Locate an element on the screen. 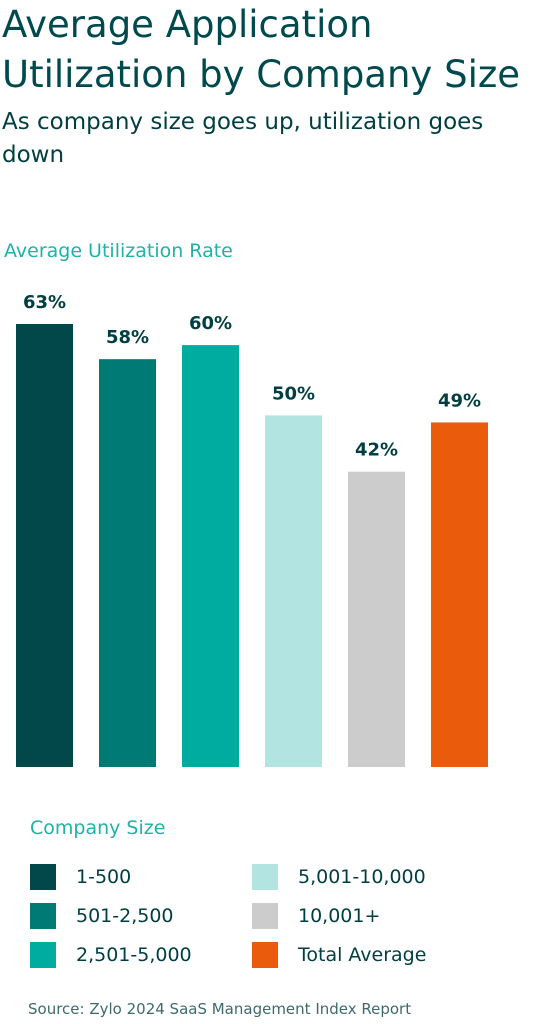 This screenshot has width=560, height=1024. y-axis-title: Average Utilization Rate is located at coordinates (118, 251).